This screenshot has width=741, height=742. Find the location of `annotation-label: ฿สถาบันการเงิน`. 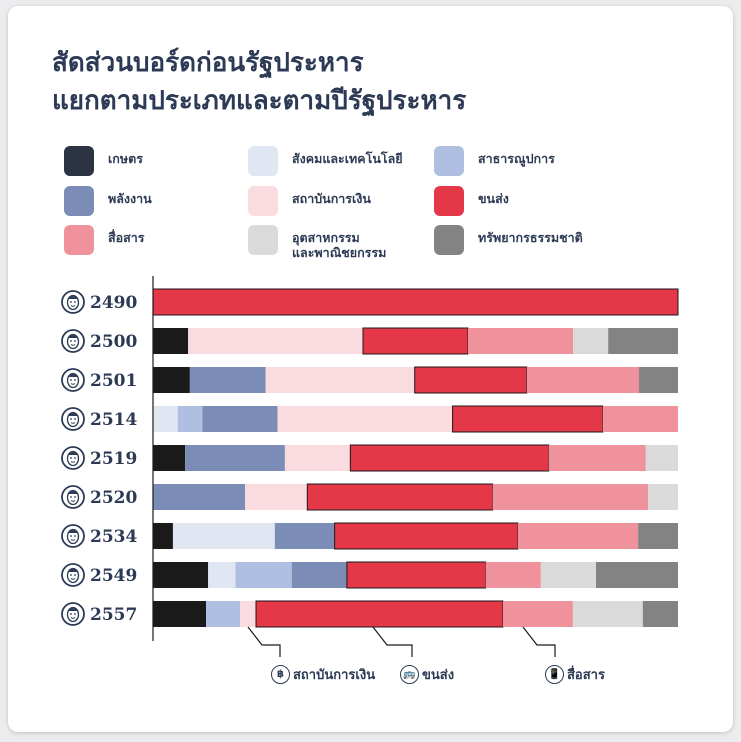

annotation-label: ฿สถาบันการเงิน is located at coordinates (323, 674).